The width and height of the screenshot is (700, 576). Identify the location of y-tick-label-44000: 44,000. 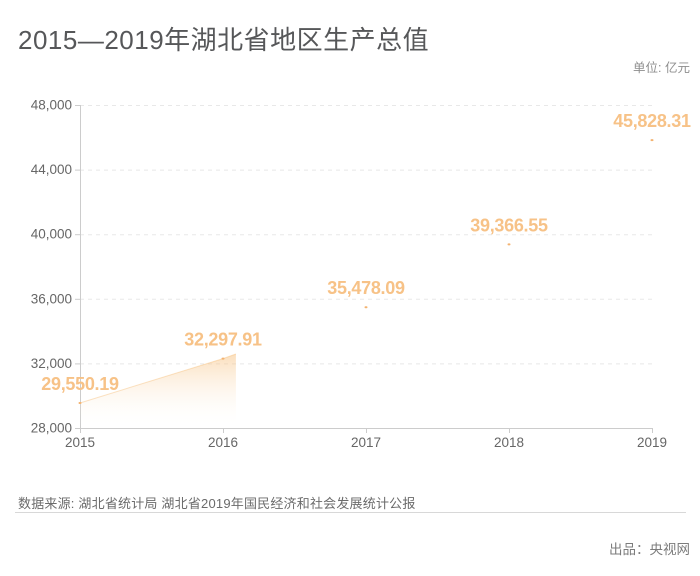
(51, 169).